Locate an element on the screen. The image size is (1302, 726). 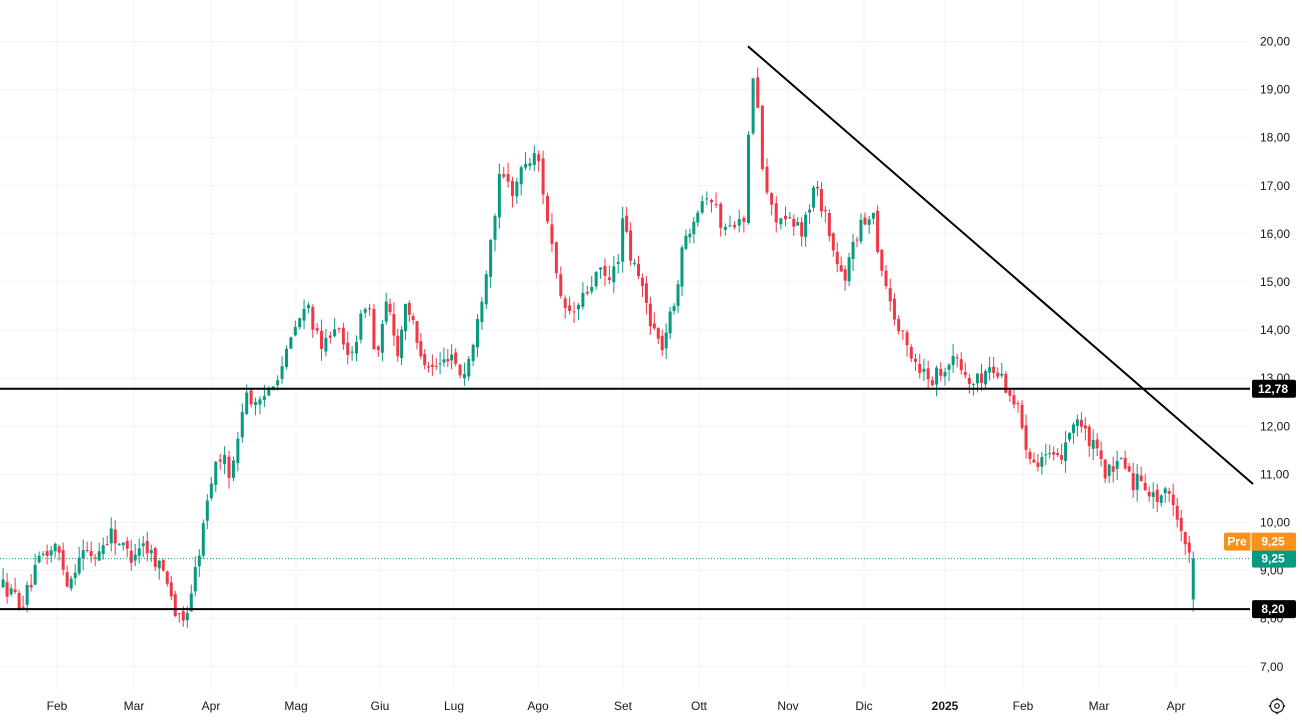
price-level-badge-text: 12,78 is located at coordinates (1273, 389).